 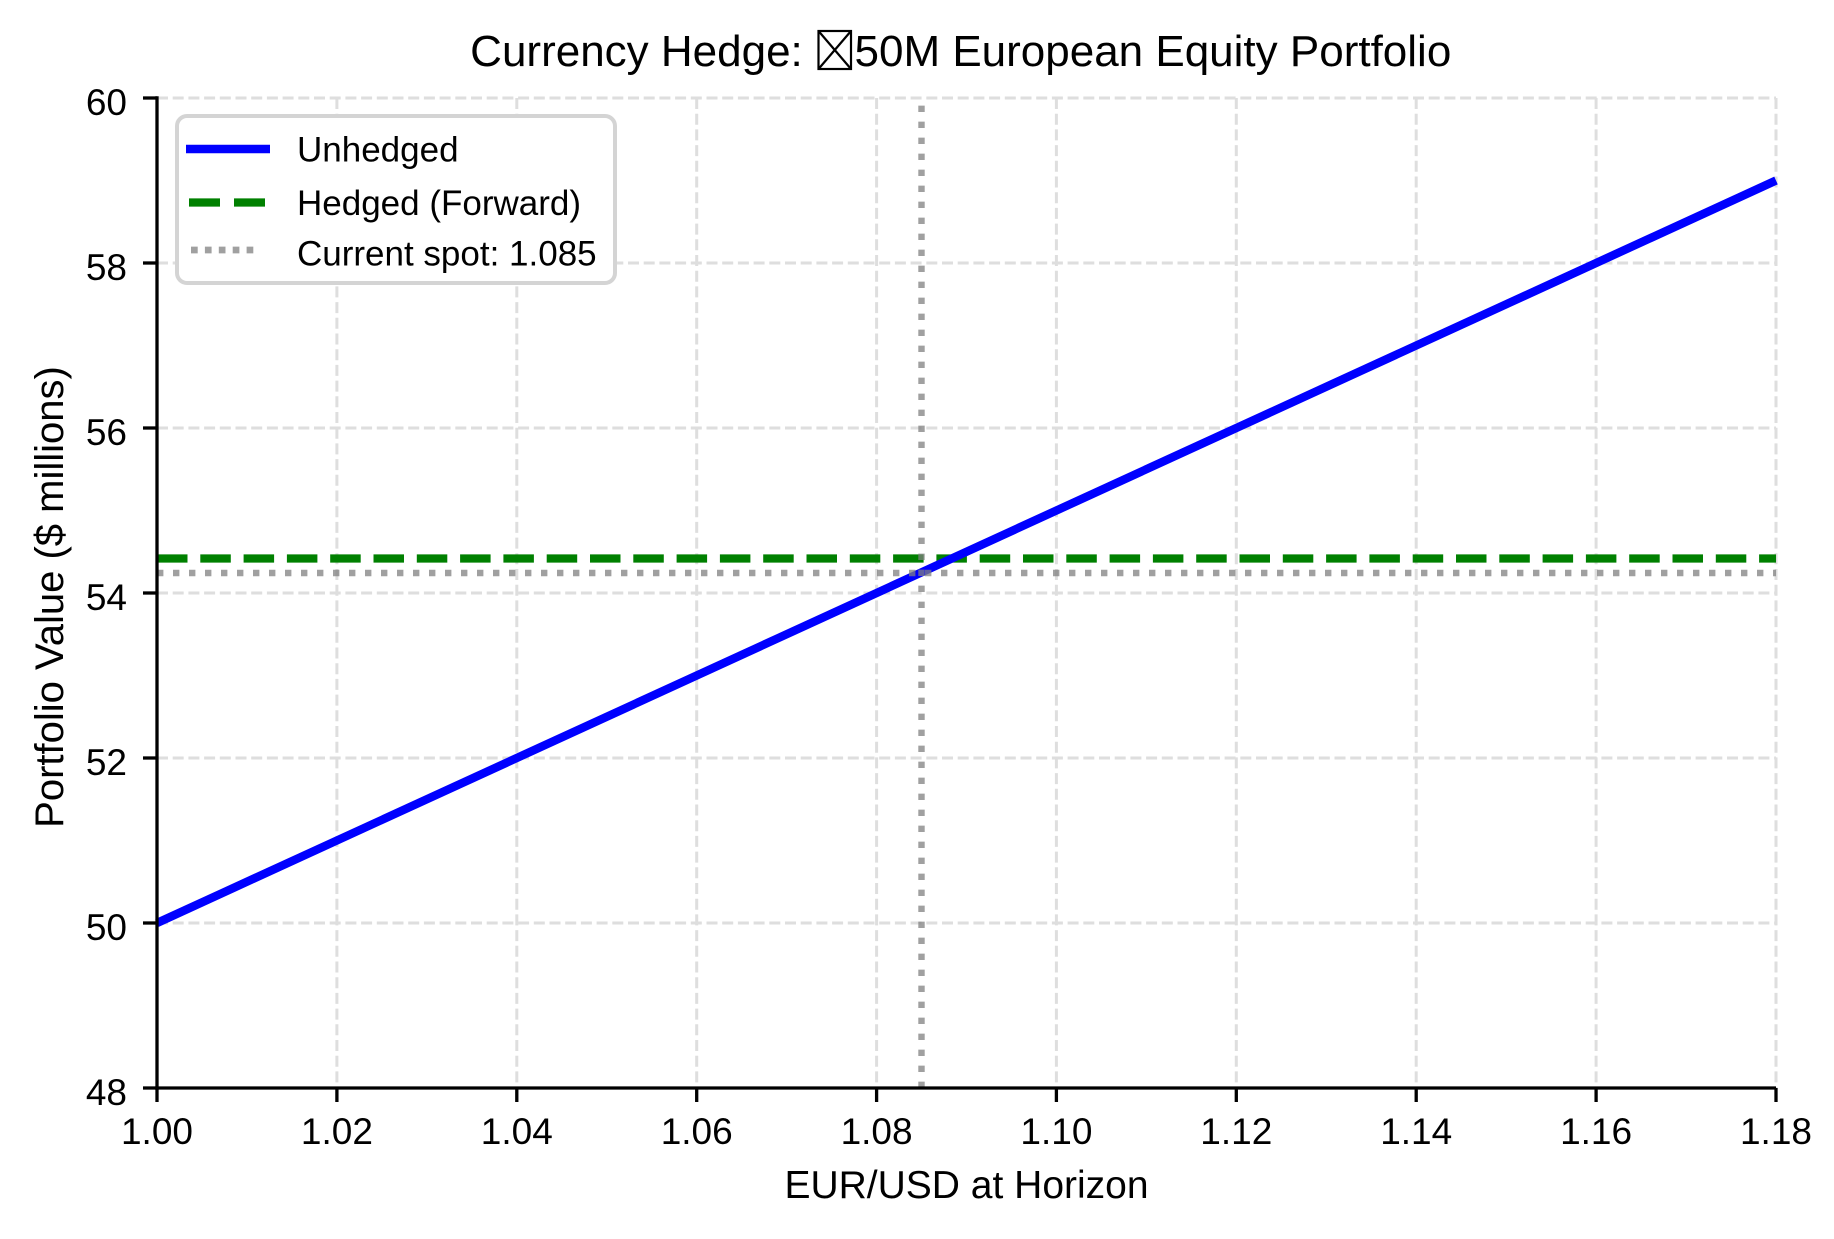 What do you see at coordinates (642, 51) in the screenshot?
I see `svg-text: Currency Hedge:` at bounding box center [642, 51].